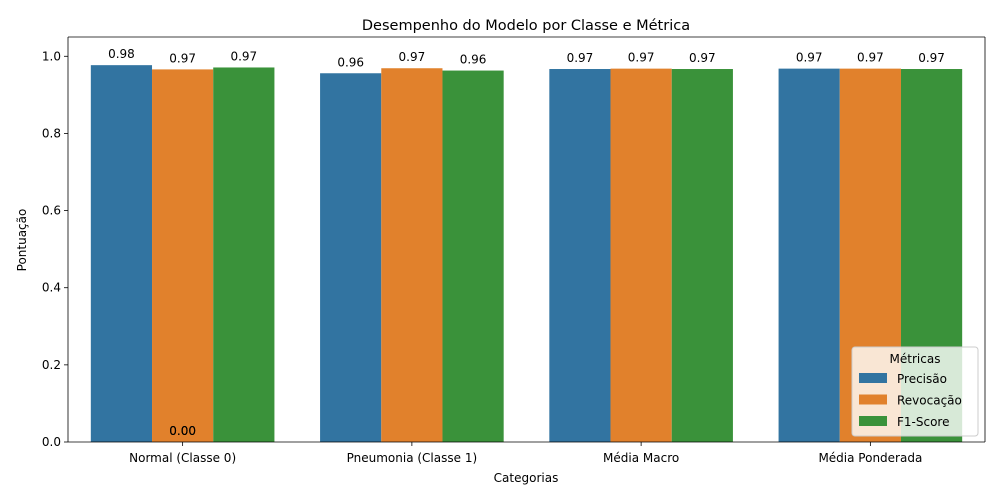 The height and width of the screenshot is (500, 1000). What do you see at coordinates (51, 211) in the screenshot?
I see `y-tick-label: 0.6` at bounding box center [51, 211].